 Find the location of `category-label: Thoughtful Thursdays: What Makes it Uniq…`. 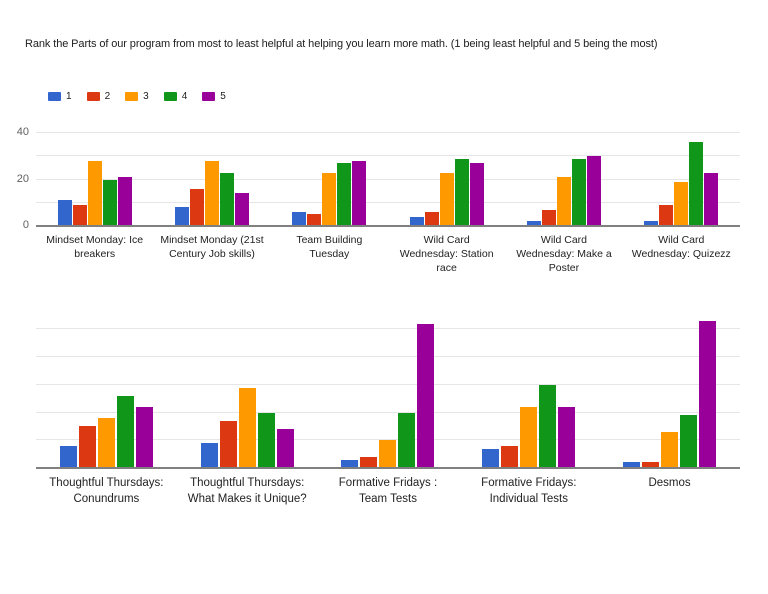

category-label: Thoughtful Thursdays: What Makes it Uniq… is located at coordinates (247, 491).